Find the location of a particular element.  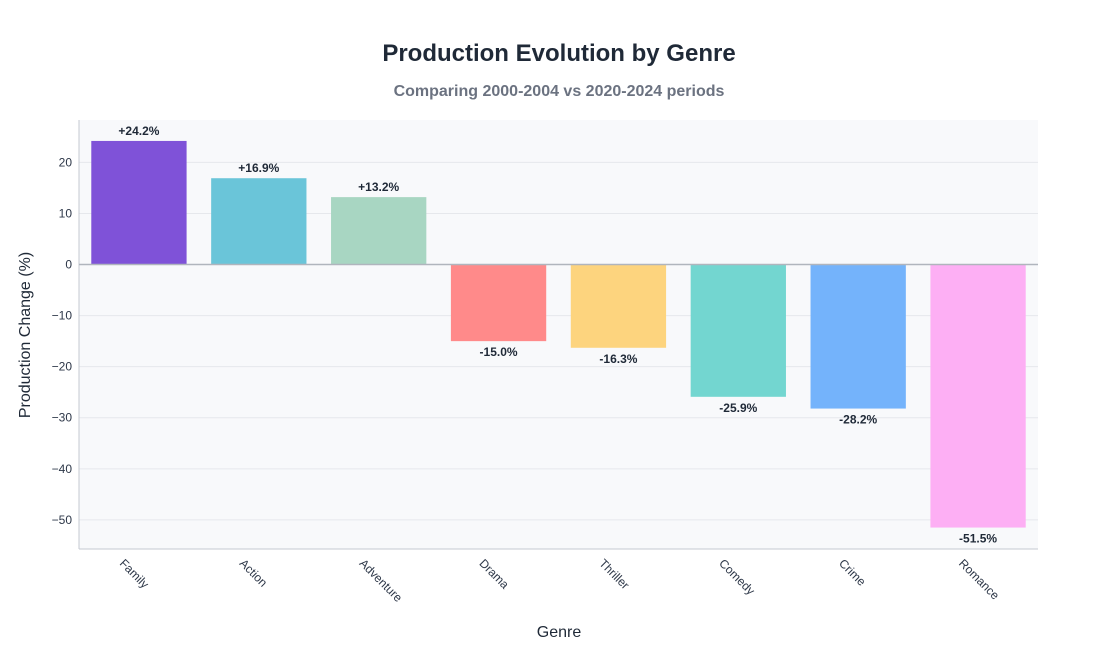

y-tick-label: 20 is located at coordinates (66, 162).